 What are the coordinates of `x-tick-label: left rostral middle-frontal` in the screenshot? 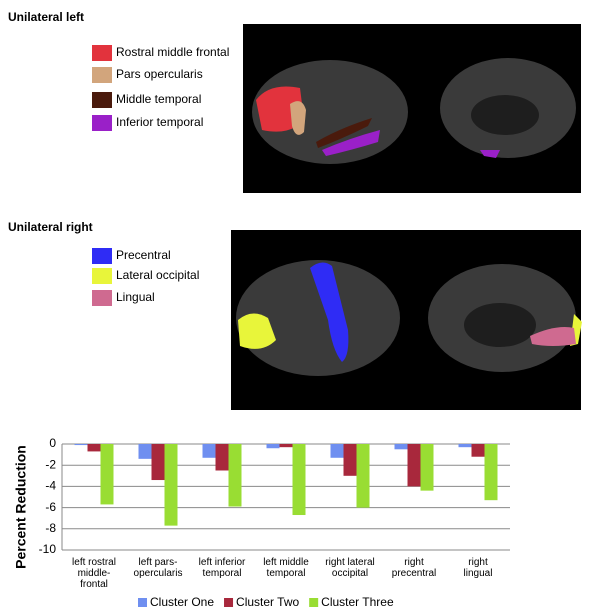 It's located at (94, 573).